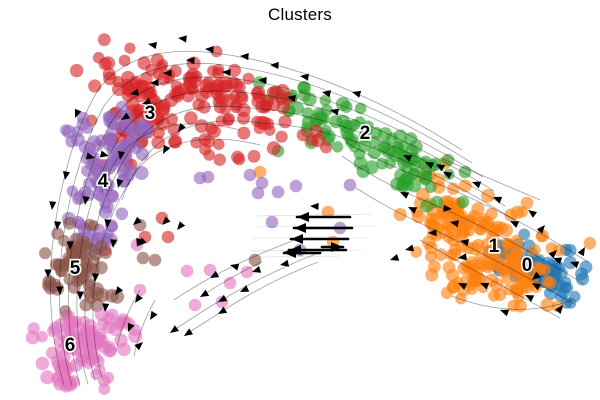 The width and height of the screenshot is (600, 400). Describe the element at coordinates (316, 226) in the screenshot. I see `streamline-faint` at that location.